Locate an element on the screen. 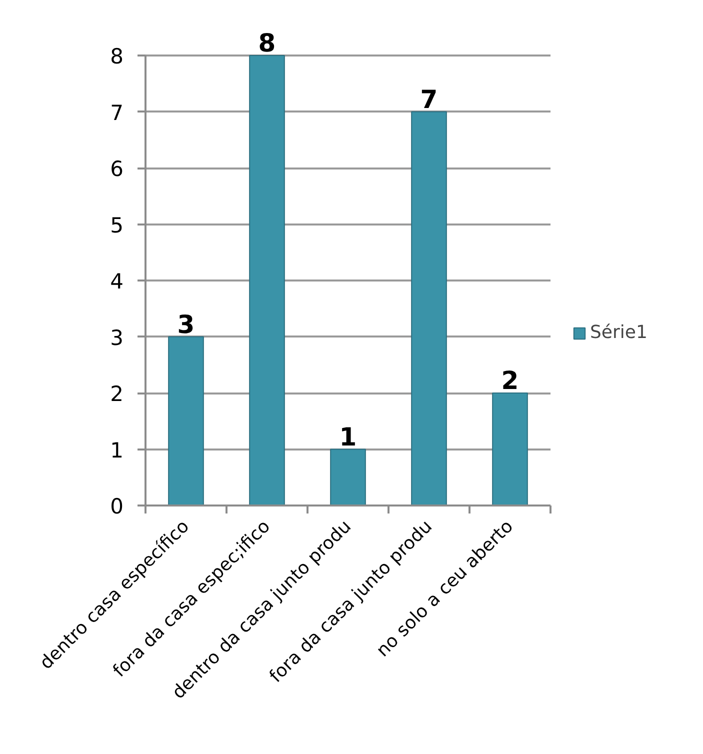  data-label: 2 is located at coordinates (510, 380).